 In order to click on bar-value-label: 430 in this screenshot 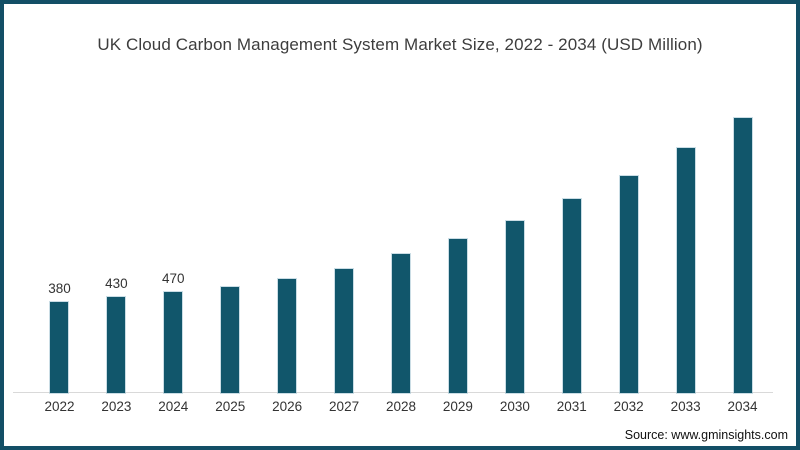, I will do `click(116, 283)`.